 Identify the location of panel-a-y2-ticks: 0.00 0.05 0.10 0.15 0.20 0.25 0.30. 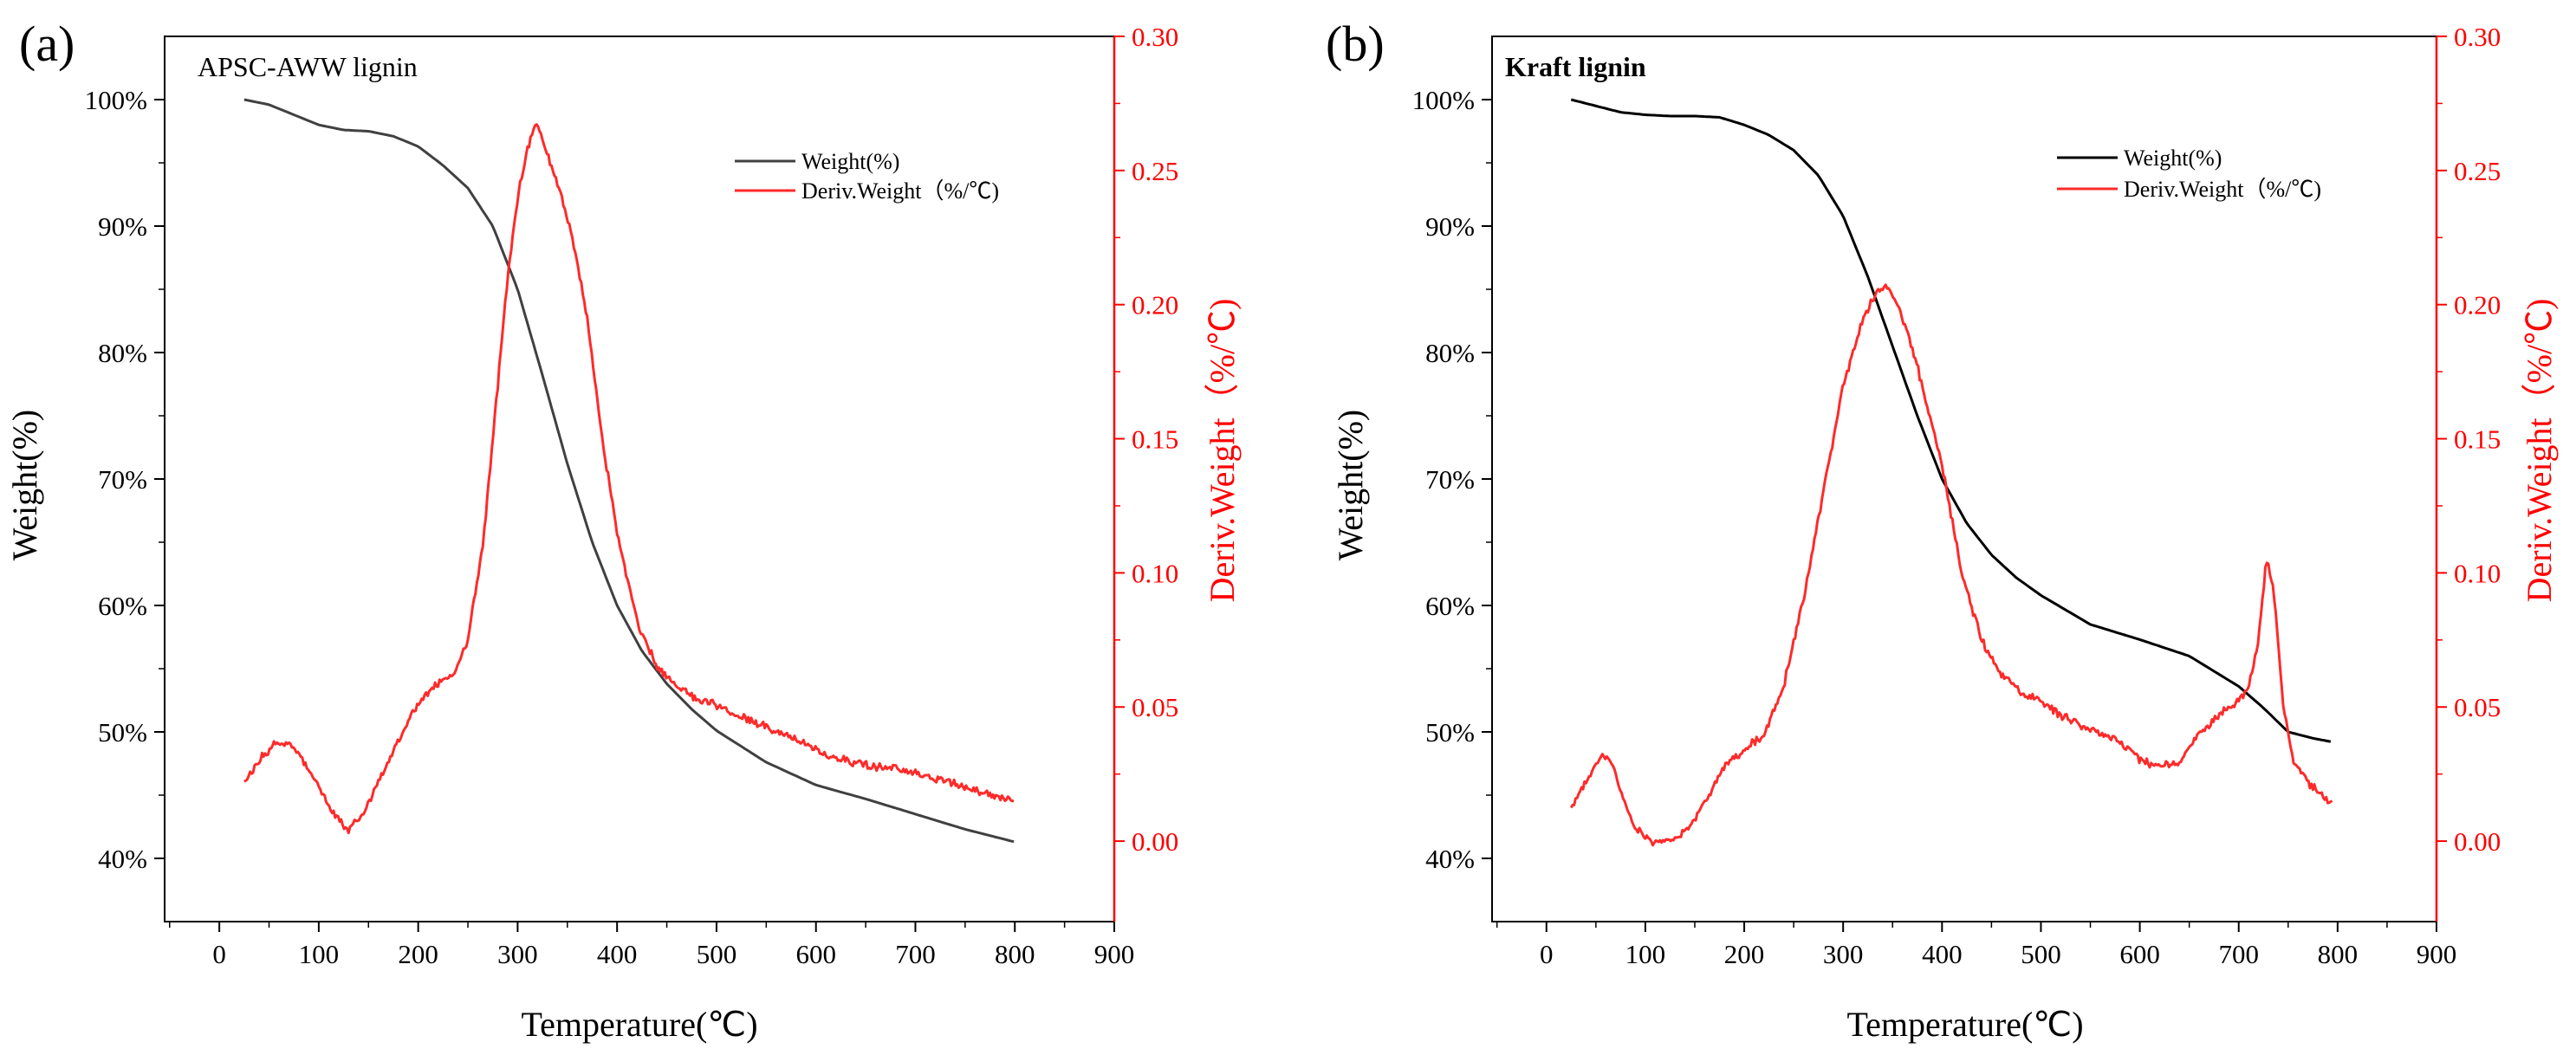
(1146, 439).